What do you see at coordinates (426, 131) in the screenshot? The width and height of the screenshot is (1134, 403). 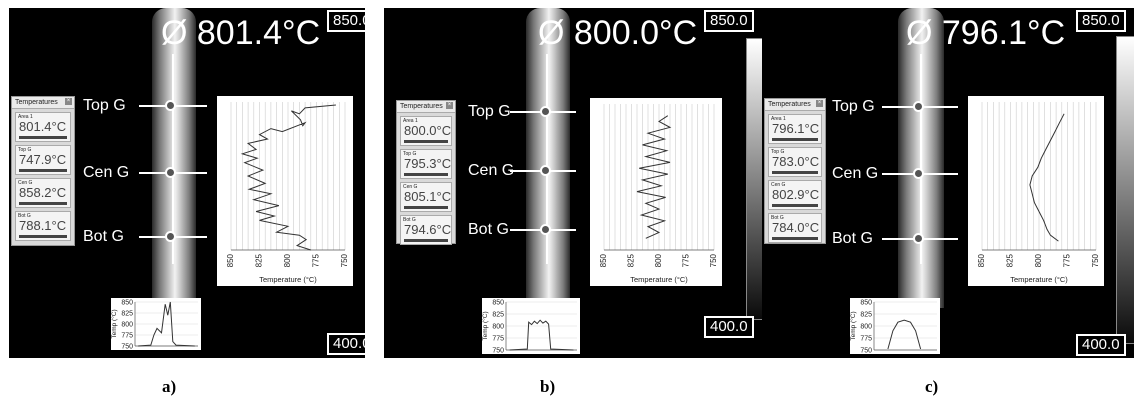 I see `temperature-entry: Area 1 800.0°C` at bounding box center [426, 131].